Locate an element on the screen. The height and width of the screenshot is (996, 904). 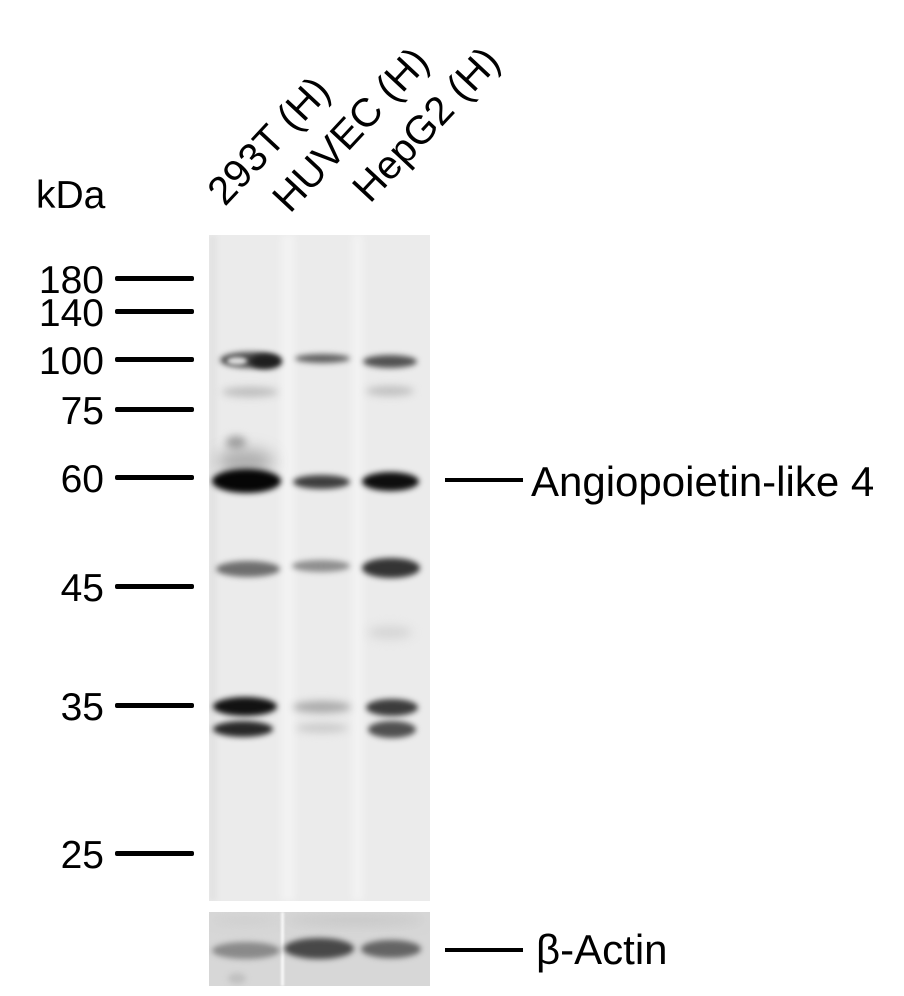
marker-value: 140 is located at coordinates (71, 313).